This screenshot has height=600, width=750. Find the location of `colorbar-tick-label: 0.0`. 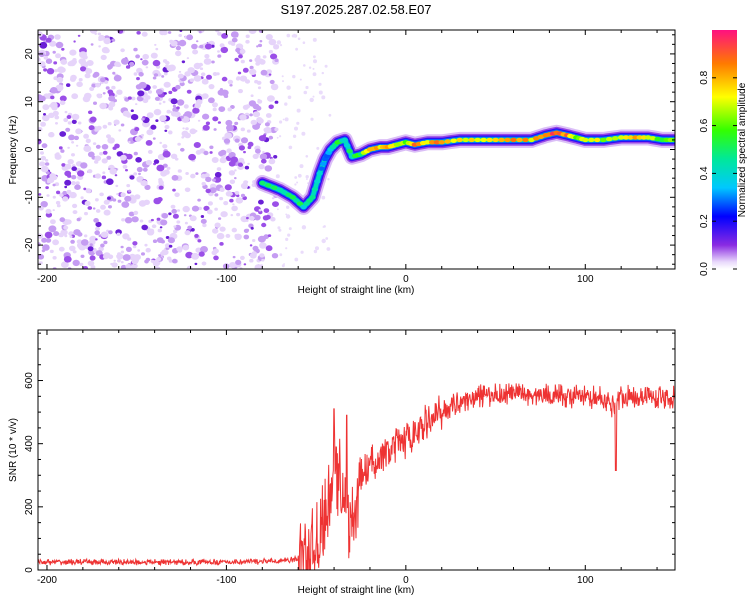

colorbar-tick-label: 0.0 is located at coordinates (704, 269).